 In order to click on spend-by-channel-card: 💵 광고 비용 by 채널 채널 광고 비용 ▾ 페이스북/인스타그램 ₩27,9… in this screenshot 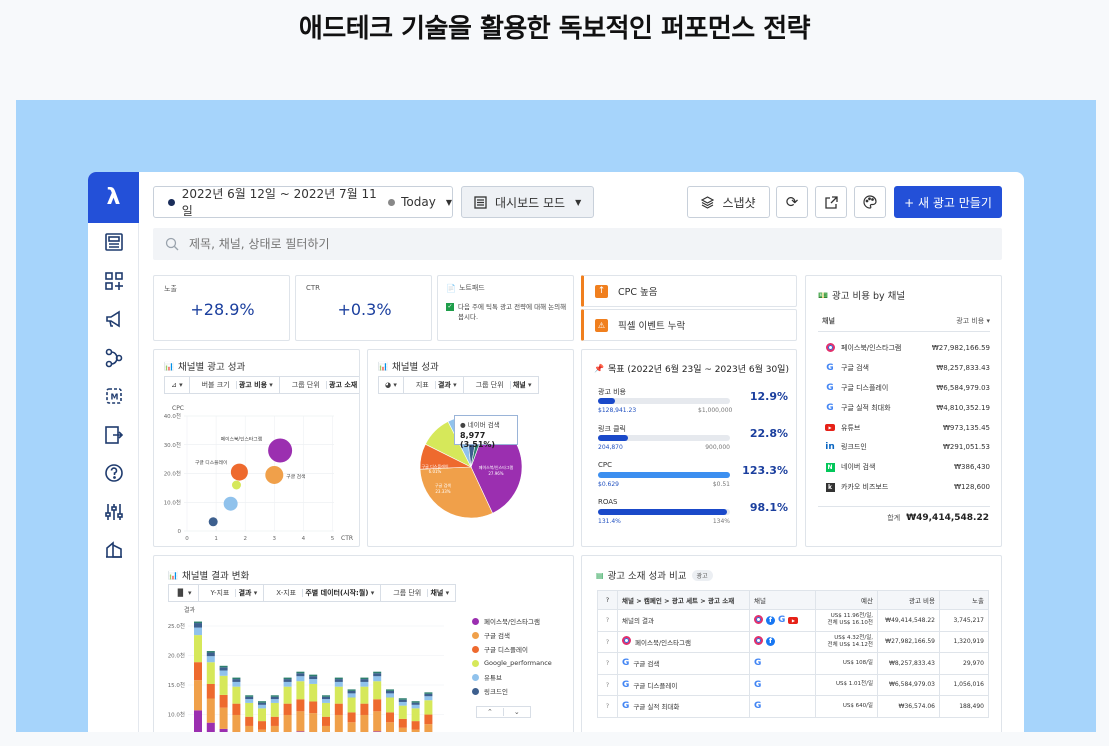, I will do `click(903, 411)`.